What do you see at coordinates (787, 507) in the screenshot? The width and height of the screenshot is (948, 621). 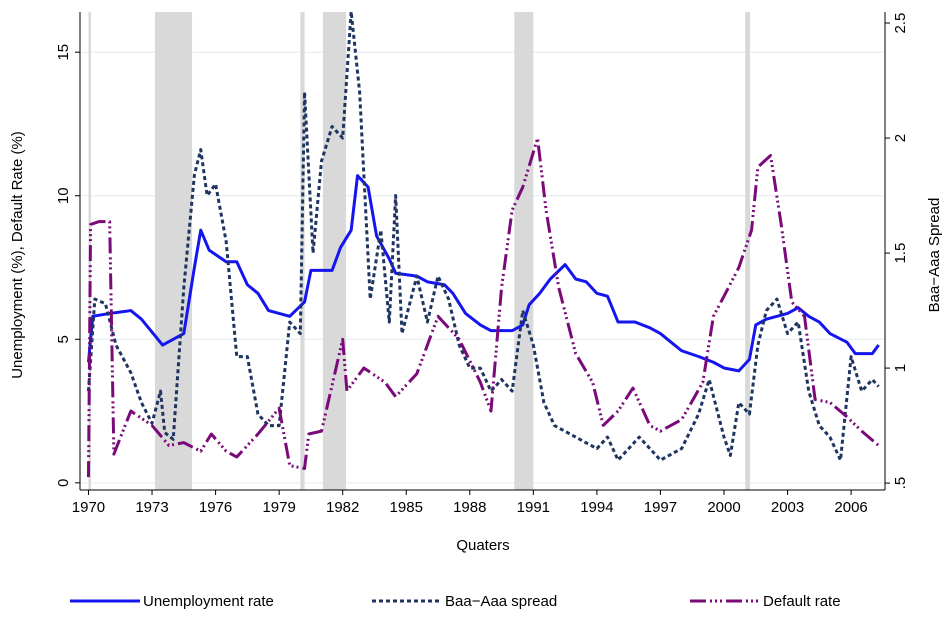 I see `x-tick-label: 2003` at bounding box center [787, 507].